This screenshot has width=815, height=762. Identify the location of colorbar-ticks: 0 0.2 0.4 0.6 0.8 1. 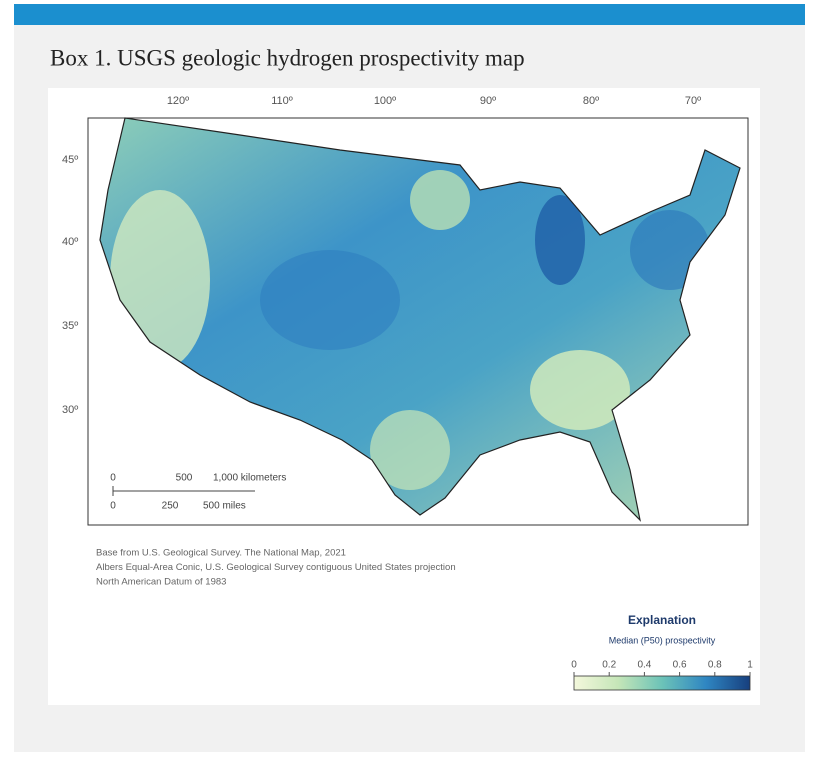
(662, 668).